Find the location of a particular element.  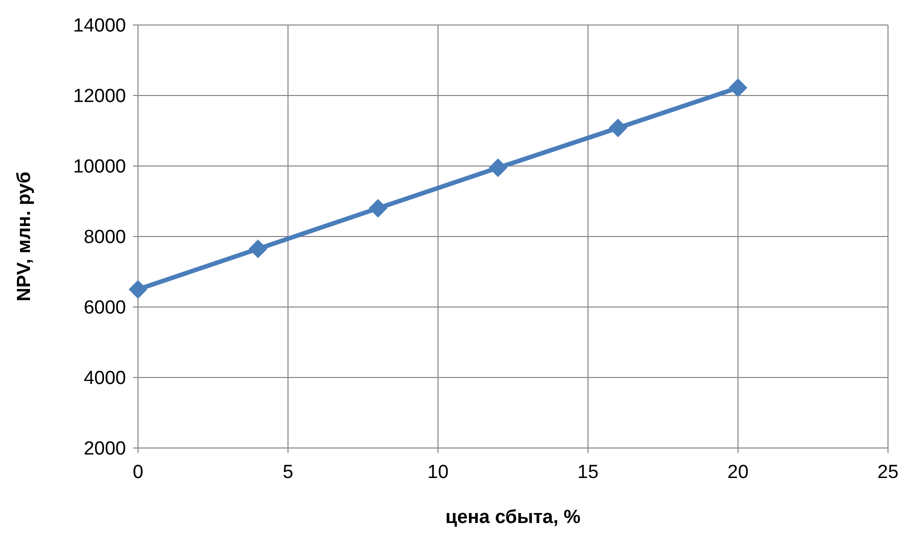

x-tick-label: 0 is located at coordinates (138, 472).